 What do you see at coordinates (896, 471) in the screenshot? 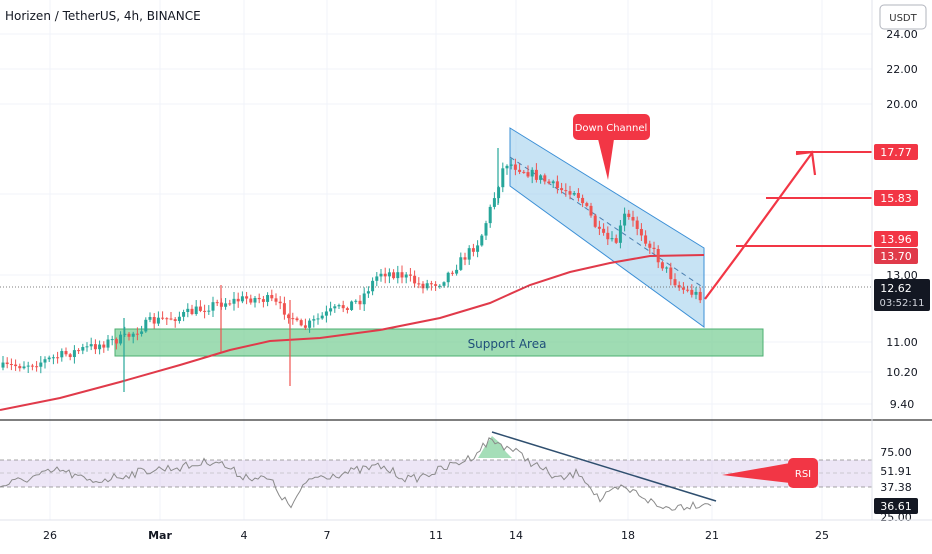
I see `rsi-value-tag-51-91-box` at bounding box center [896, 471].